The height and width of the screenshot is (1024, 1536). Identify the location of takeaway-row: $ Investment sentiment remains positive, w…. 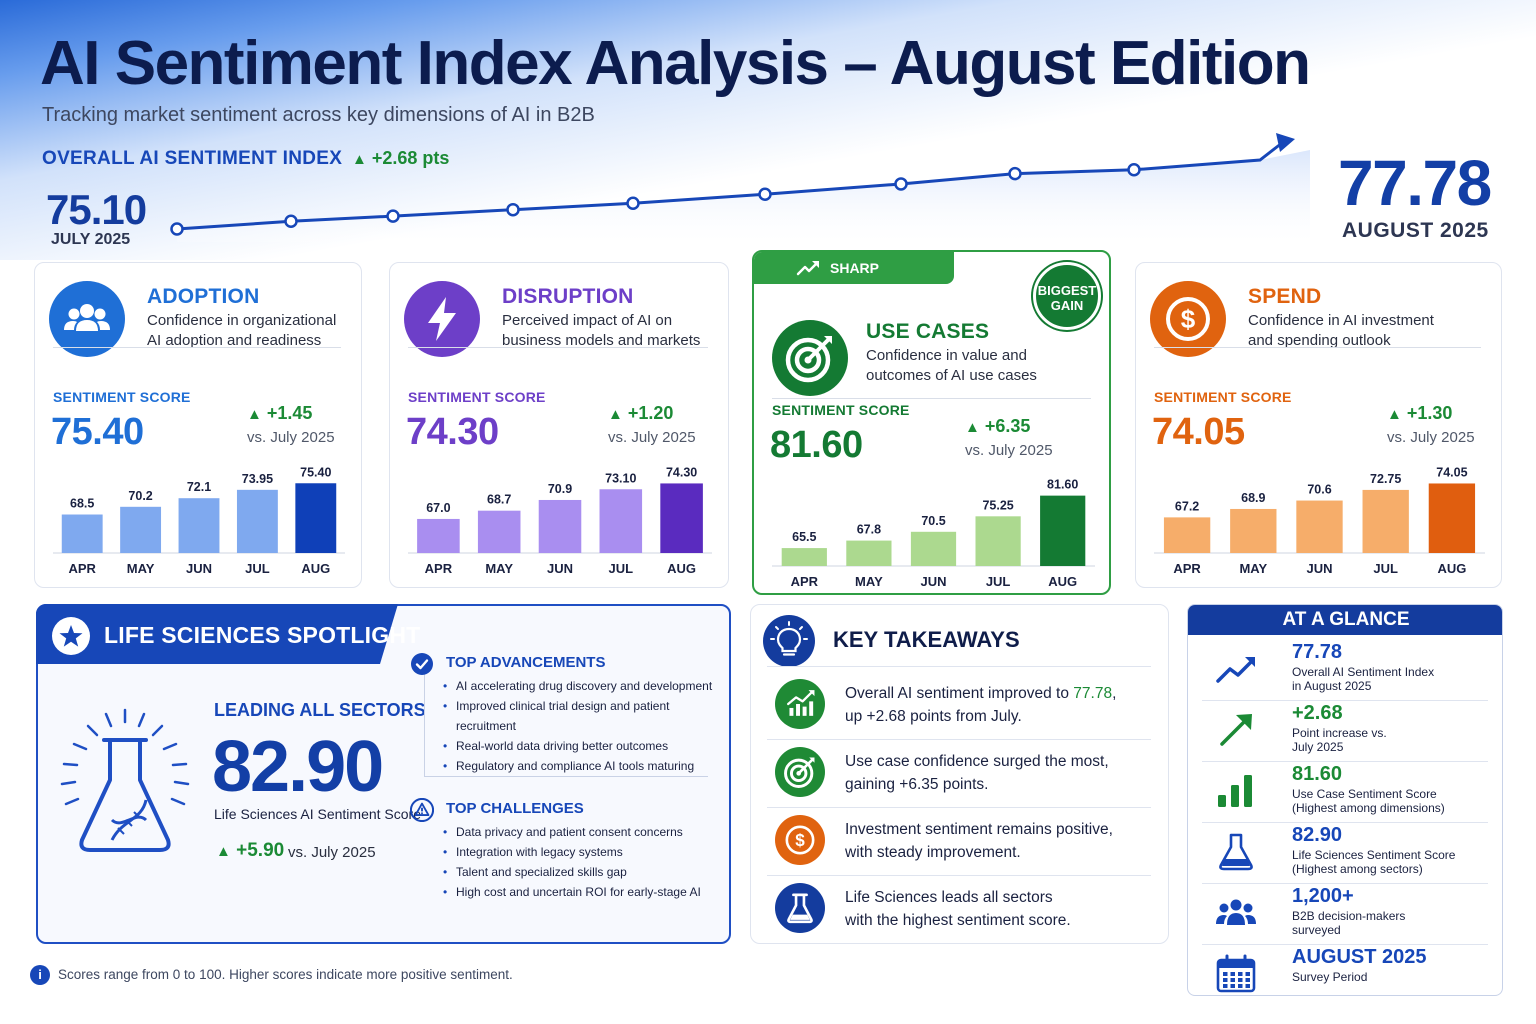
(959, 841).